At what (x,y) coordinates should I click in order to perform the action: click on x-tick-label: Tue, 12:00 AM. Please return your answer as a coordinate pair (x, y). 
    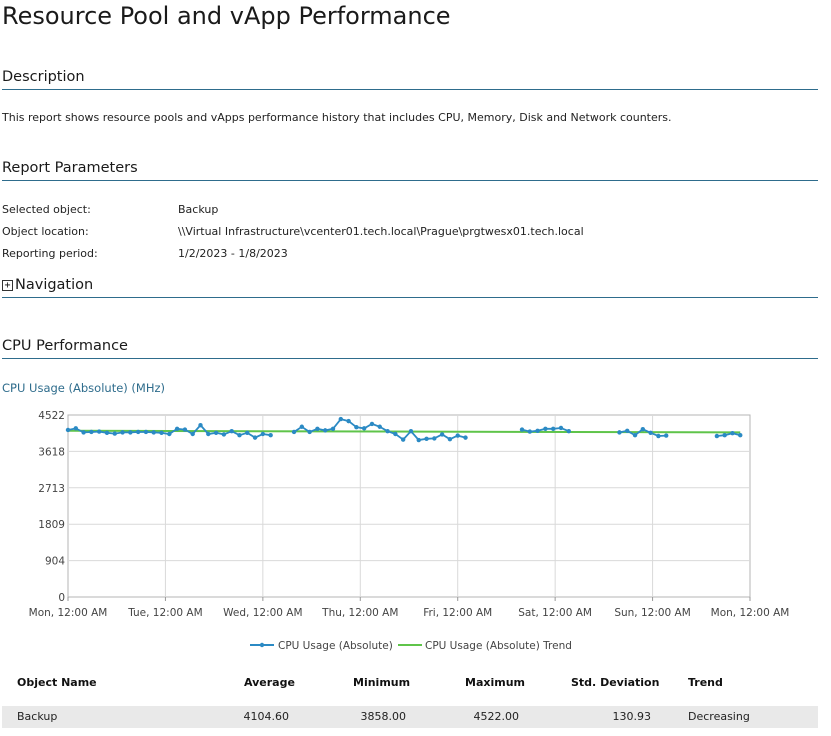
    Looking at the image, I should click on (164, 613).